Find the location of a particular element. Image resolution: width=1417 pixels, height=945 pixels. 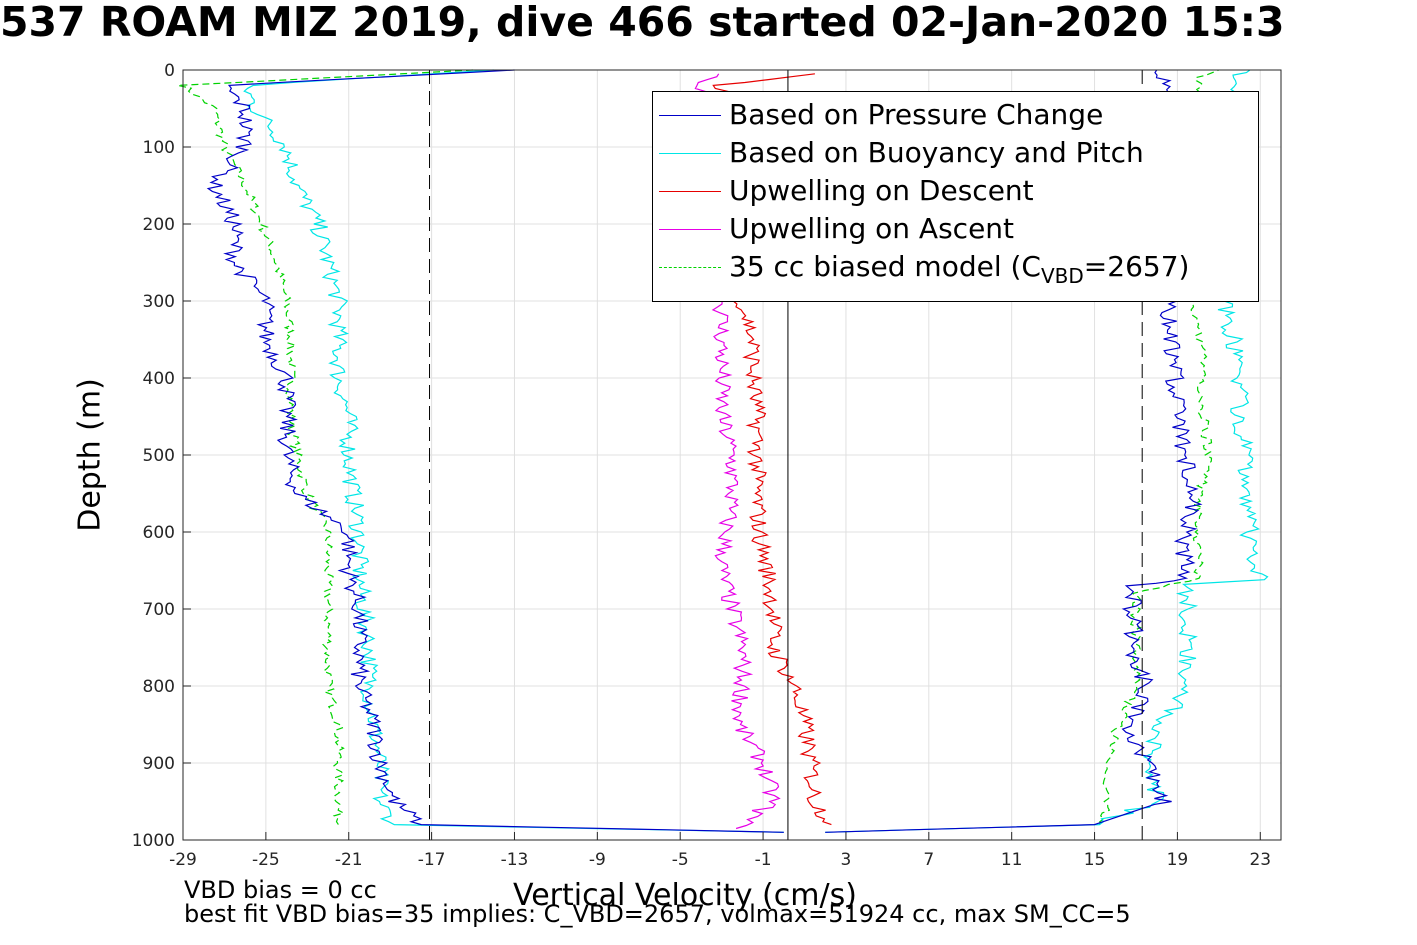

x-tick-label: 19 is located at coordinates (1178, 860).